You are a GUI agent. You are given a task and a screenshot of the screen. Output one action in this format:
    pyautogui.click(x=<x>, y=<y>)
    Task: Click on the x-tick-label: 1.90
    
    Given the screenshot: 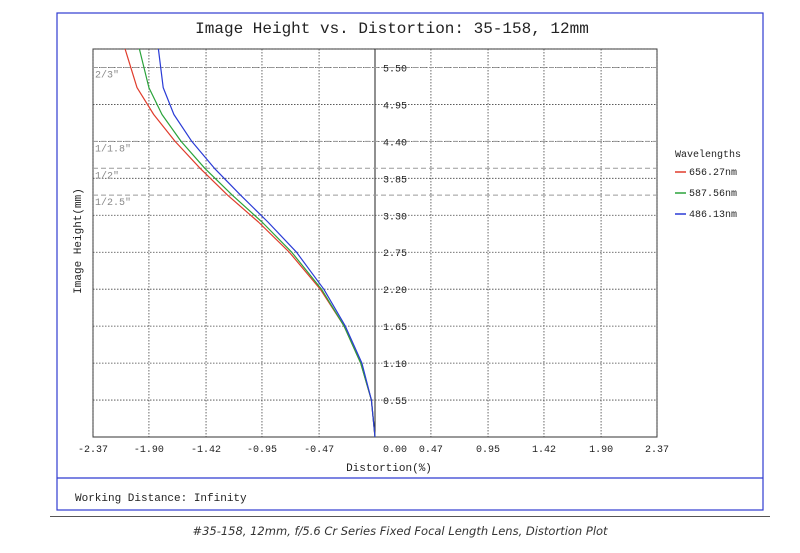 What is the action you would take?
    pyautogui.click(x=601, y=450)
    